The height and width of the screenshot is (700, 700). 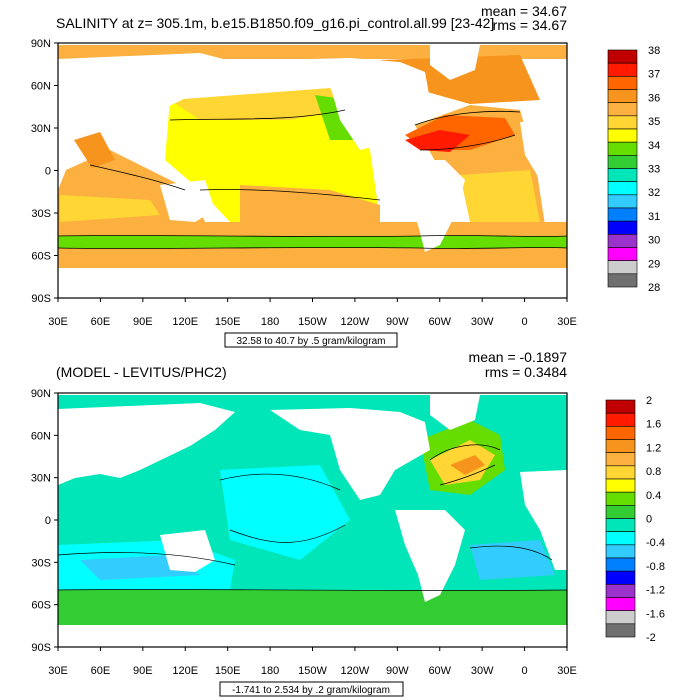 I want to click on panel2-north-america, so click(x=350, y=454).